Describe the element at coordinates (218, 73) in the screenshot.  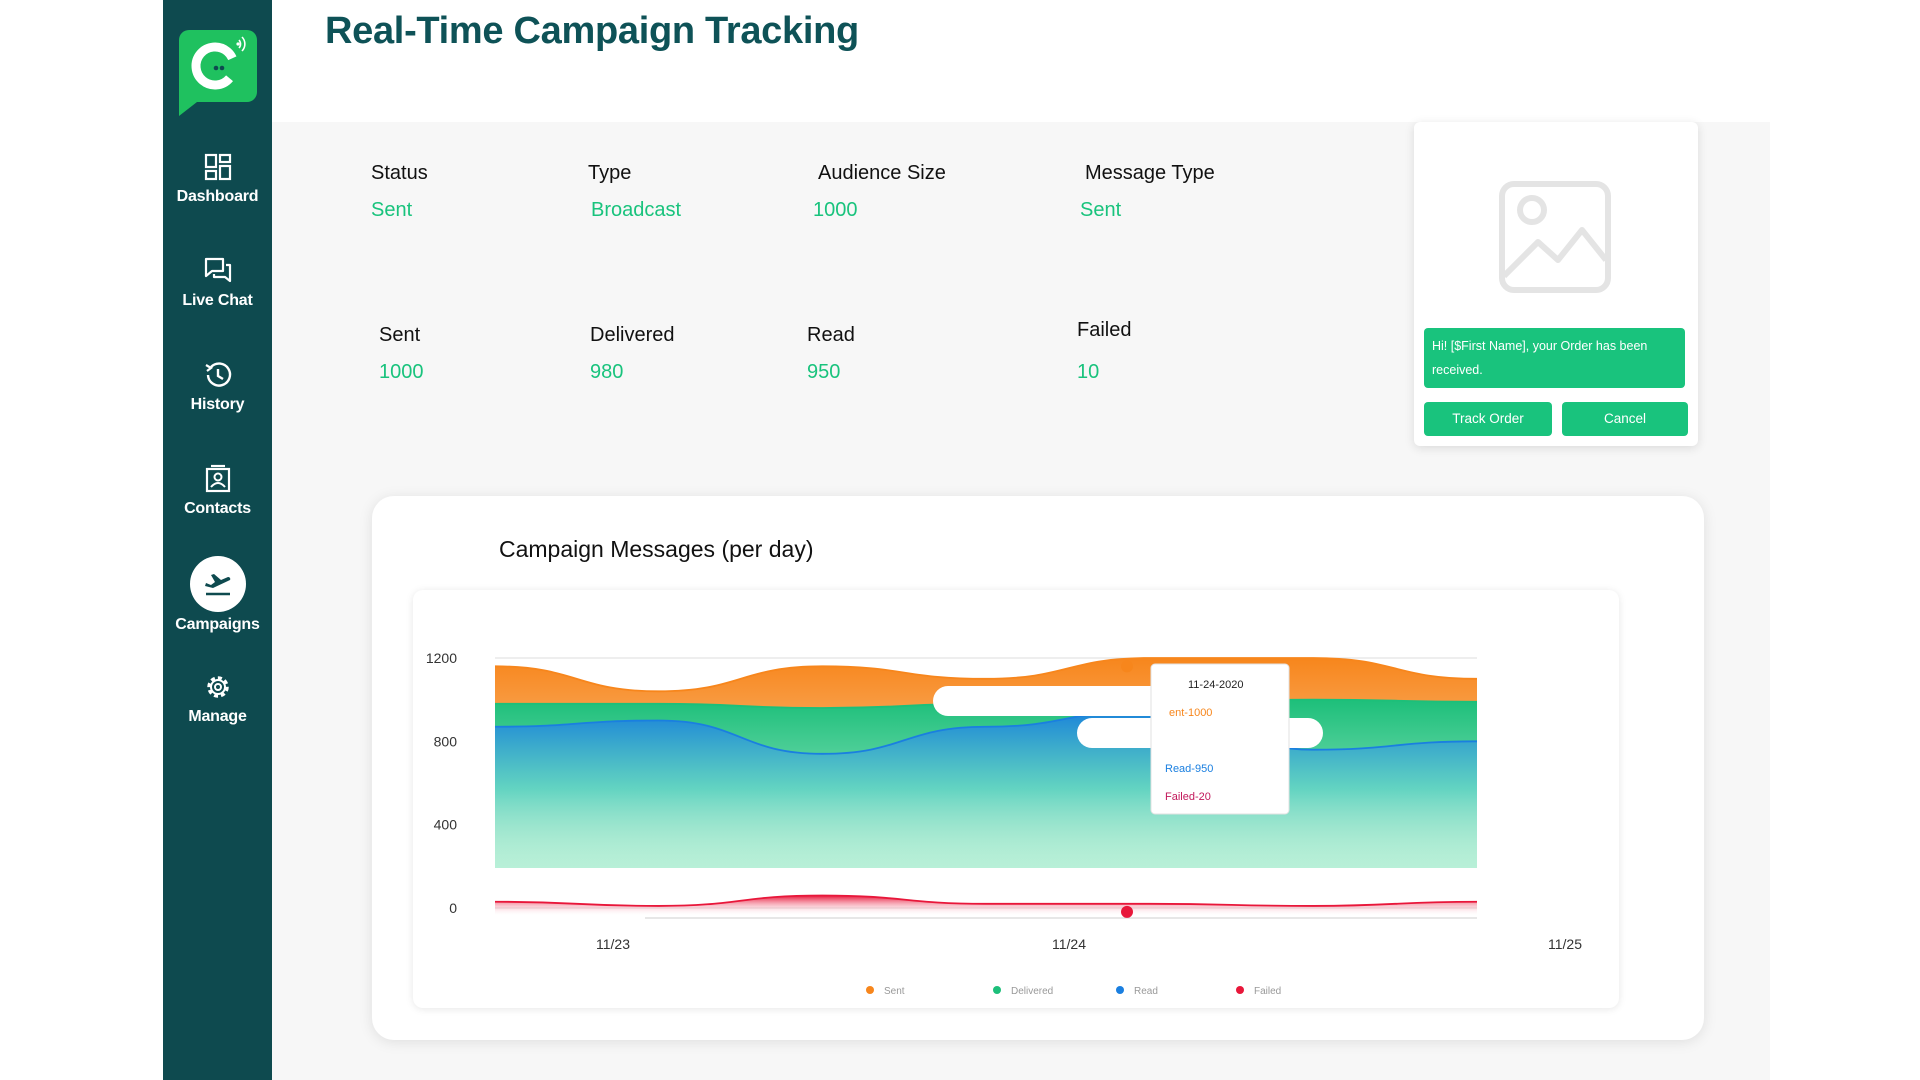
I see `chat-c-logo` at that location.